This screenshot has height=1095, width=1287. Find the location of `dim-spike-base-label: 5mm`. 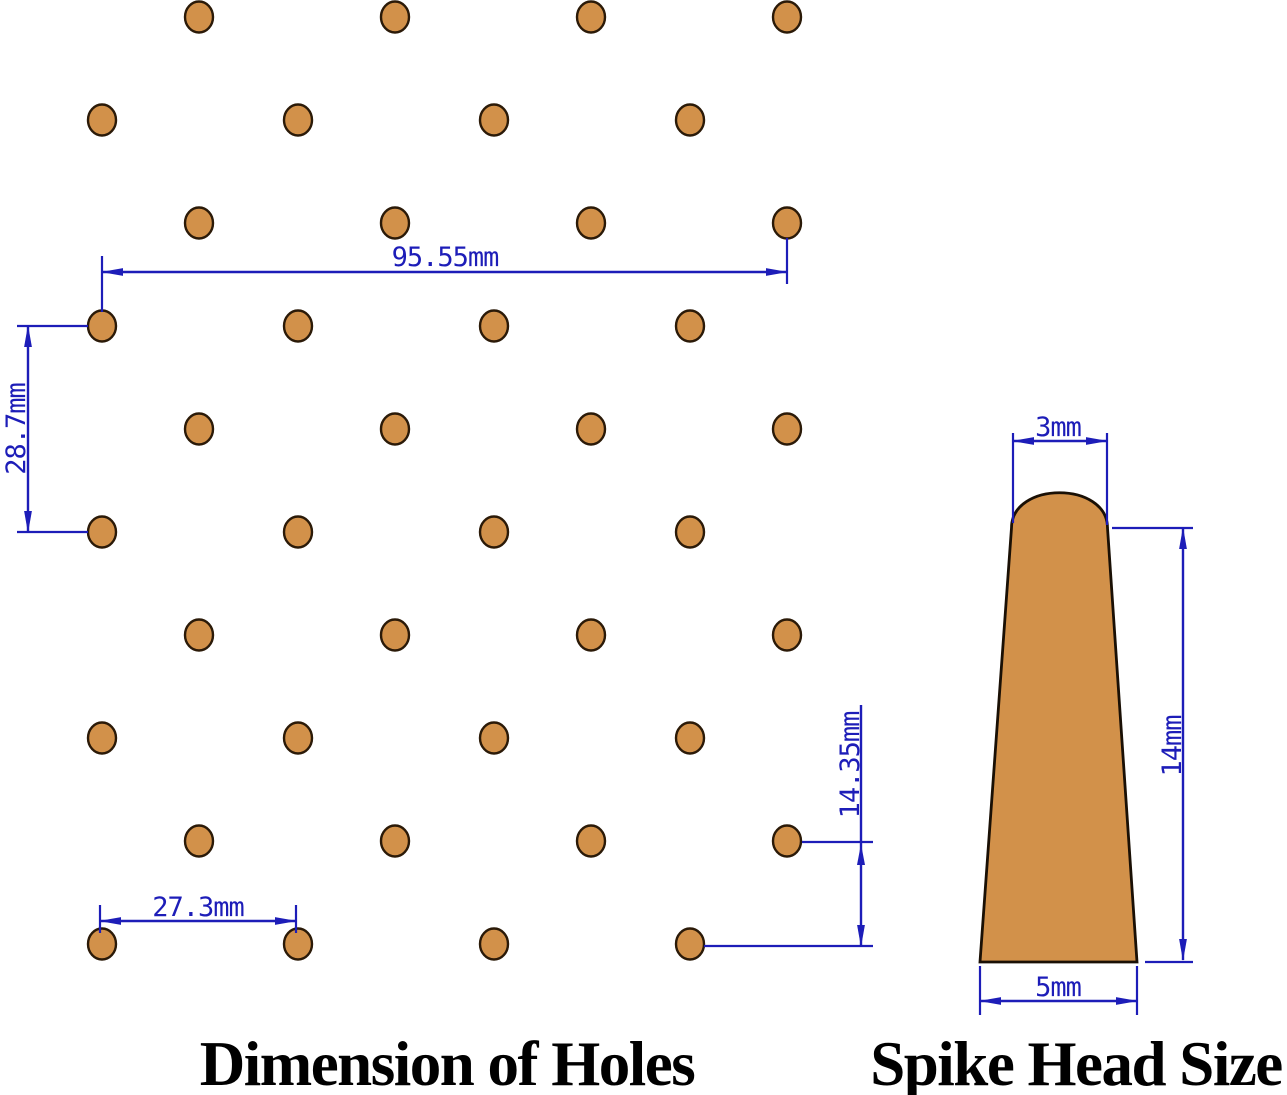

dim-spike-base-label: 5mm is located at coordinates (1058, 987).